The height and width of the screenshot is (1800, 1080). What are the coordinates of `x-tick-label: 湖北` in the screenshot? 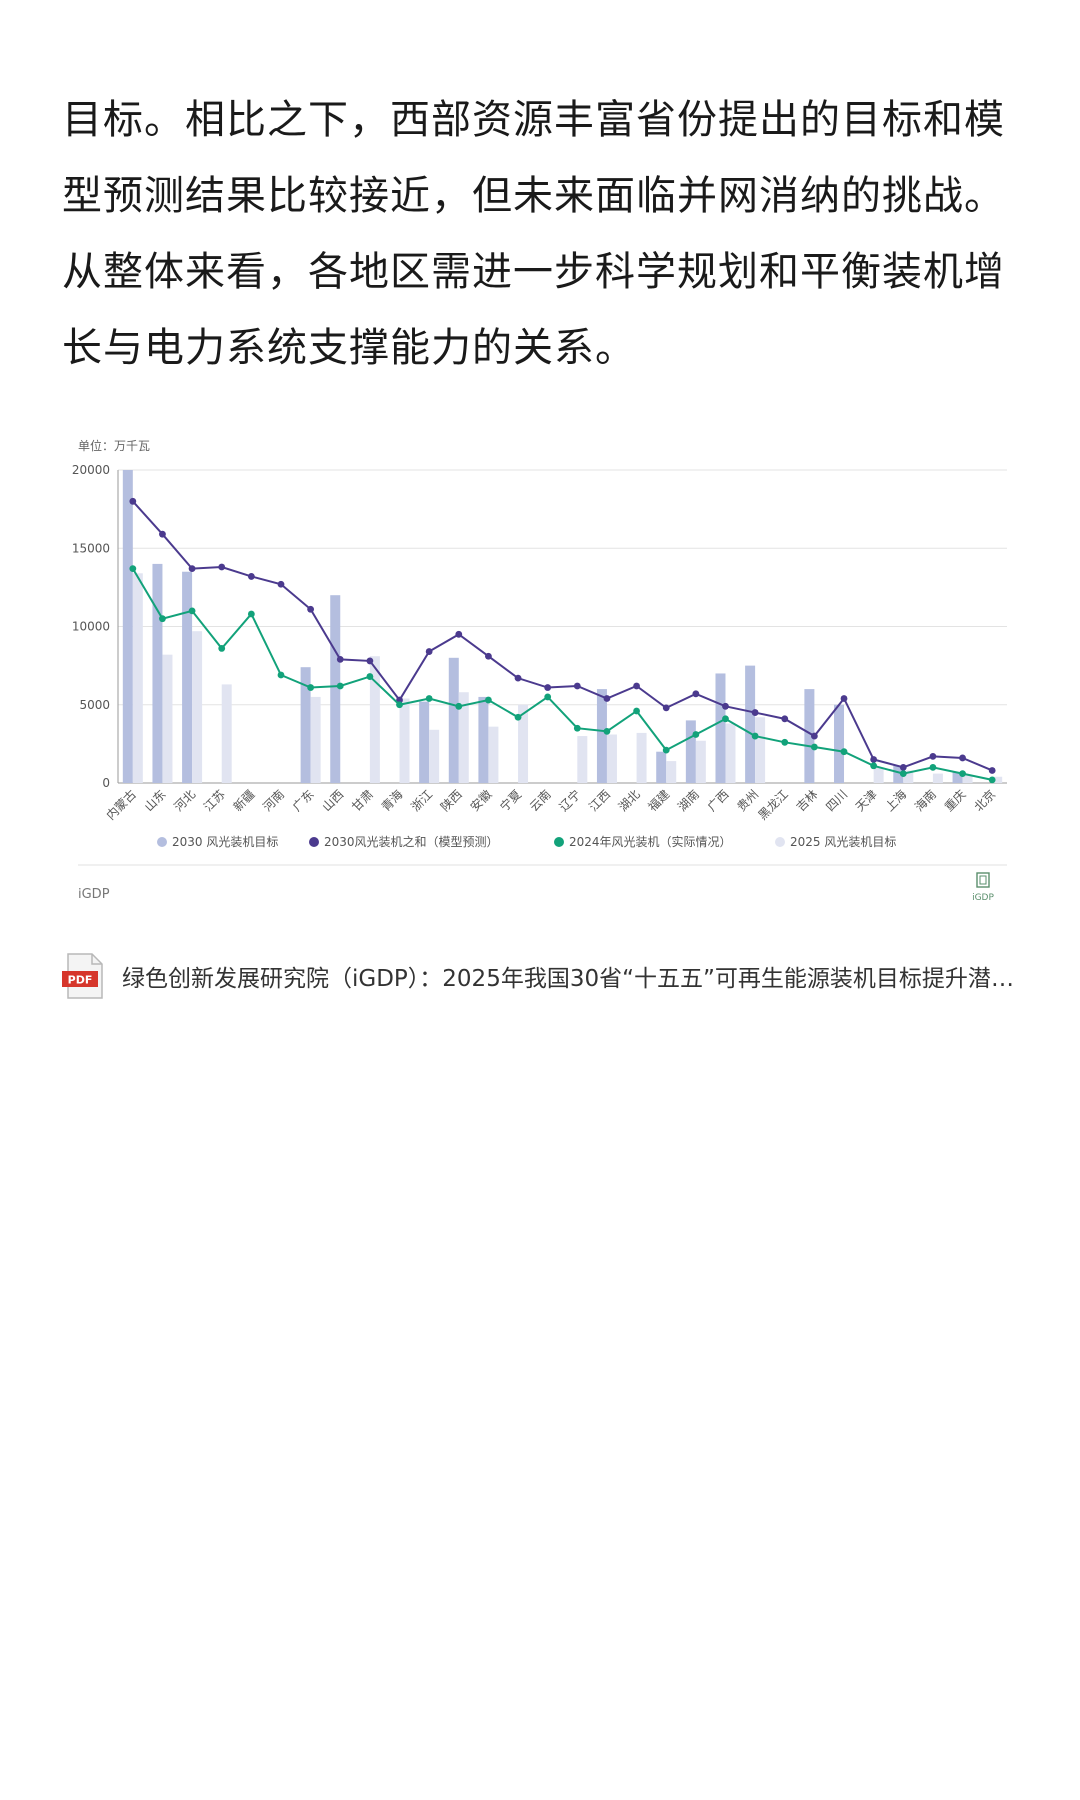 It's located at (629, 801).